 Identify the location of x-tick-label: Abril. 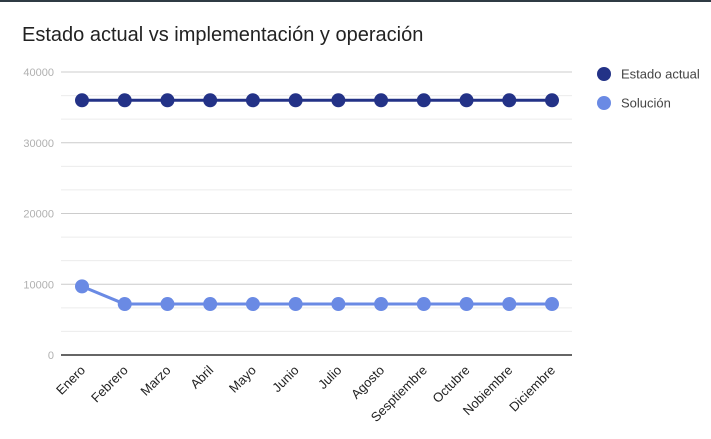
(201, 376).